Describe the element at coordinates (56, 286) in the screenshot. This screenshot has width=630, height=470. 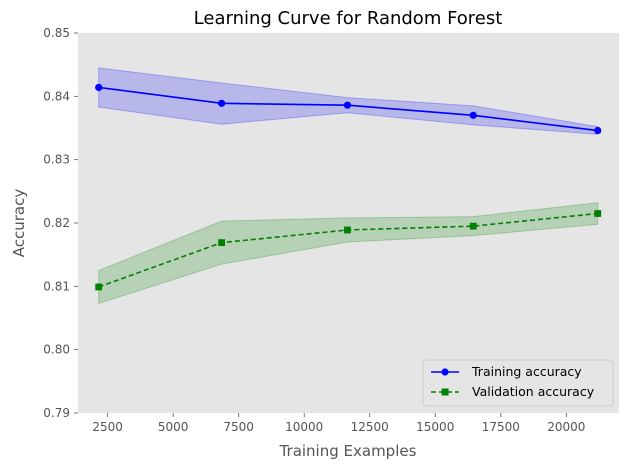
I see `y-tick-label-2: 0.81` at that location.